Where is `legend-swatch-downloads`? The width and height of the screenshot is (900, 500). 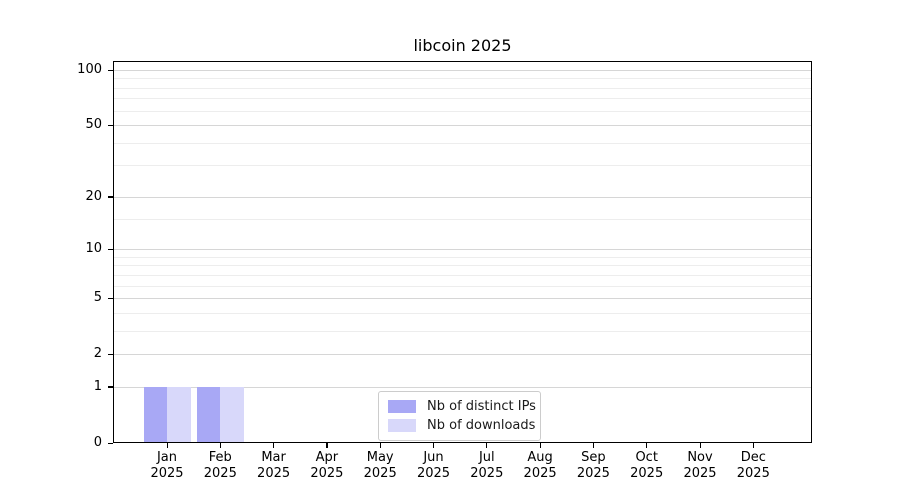 legend-swatch-downloads is located at coordinates (402, 425).